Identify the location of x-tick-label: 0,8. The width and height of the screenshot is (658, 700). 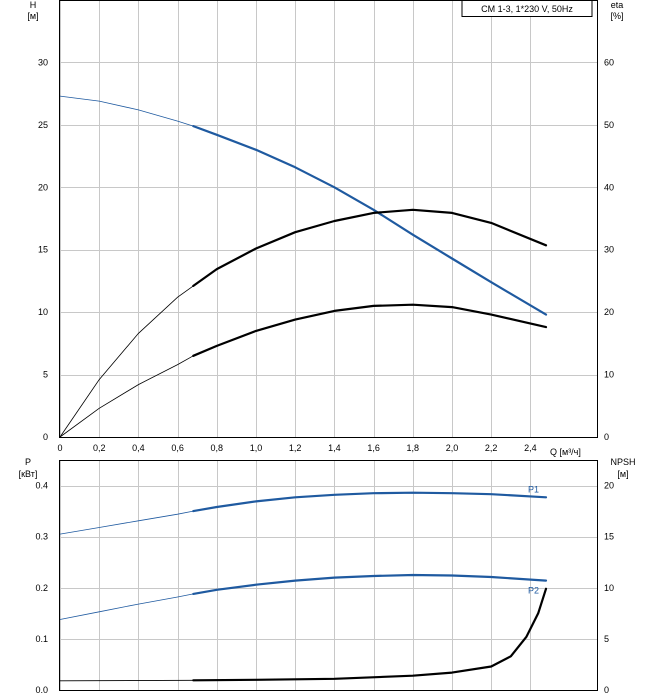
(217, 448).